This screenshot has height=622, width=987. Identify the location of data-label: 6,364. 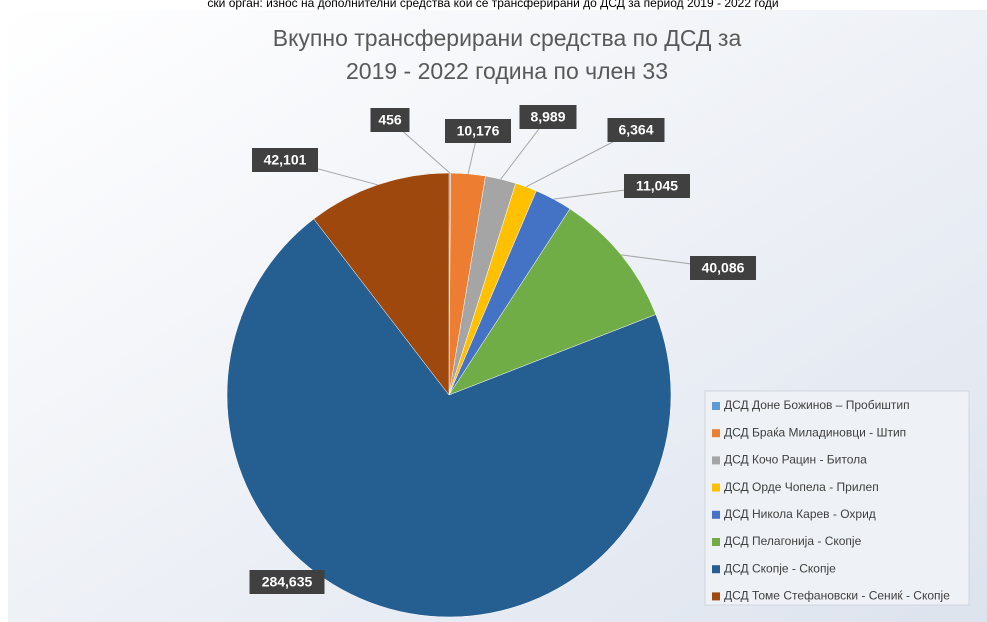
(635, 130).